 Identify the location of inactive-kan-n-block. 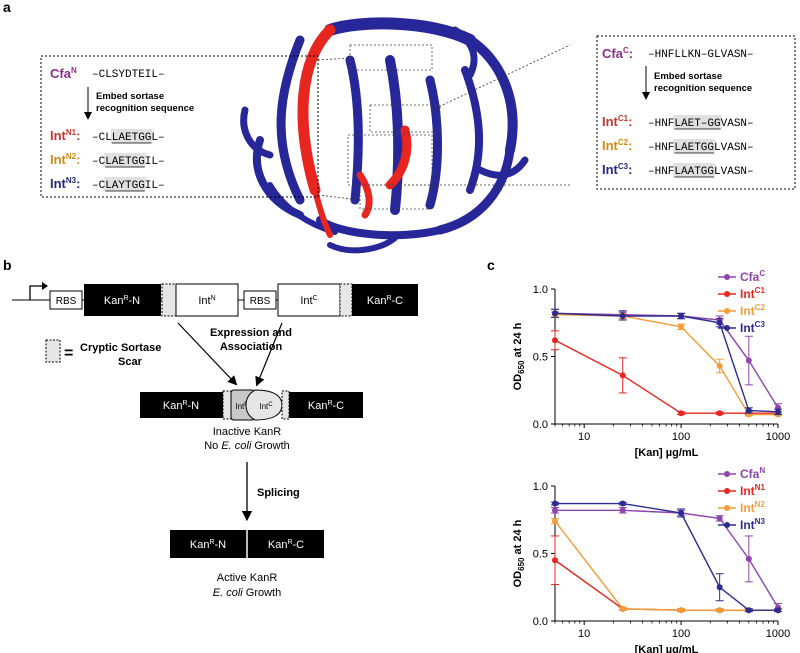
(181, 405).